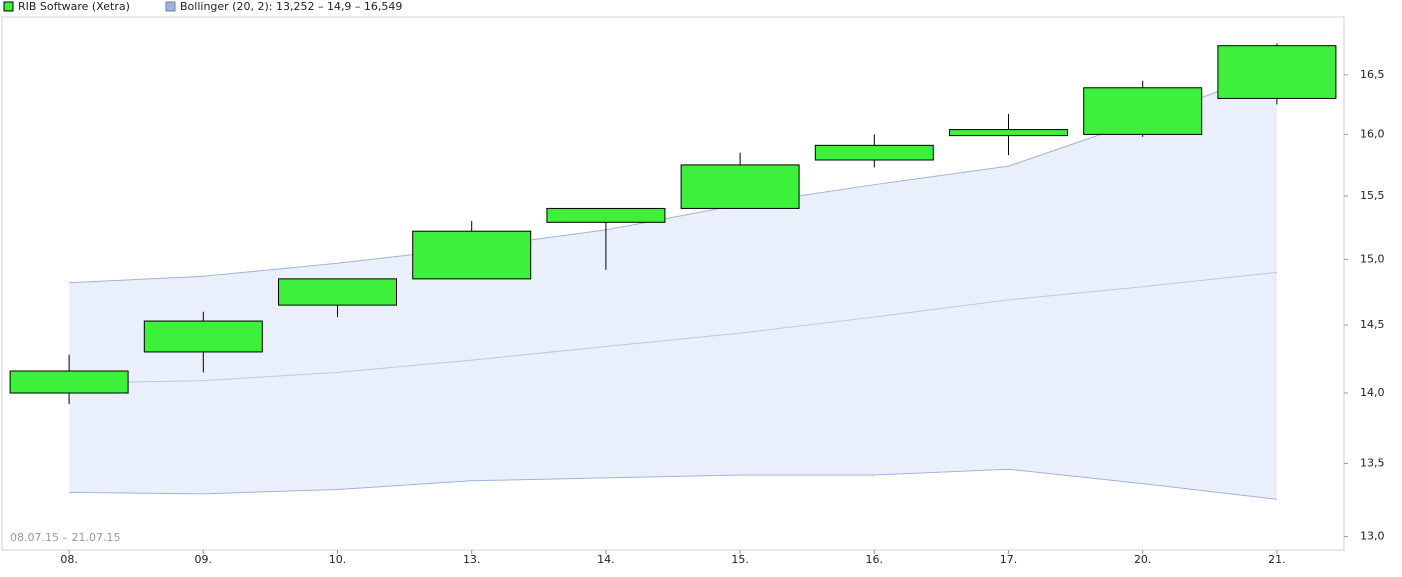 This screenshot has height=577, width=1402. Describe the element at coordinates (875, 559) in the screenshot. I see `x-tick-label: 16.` at that location.